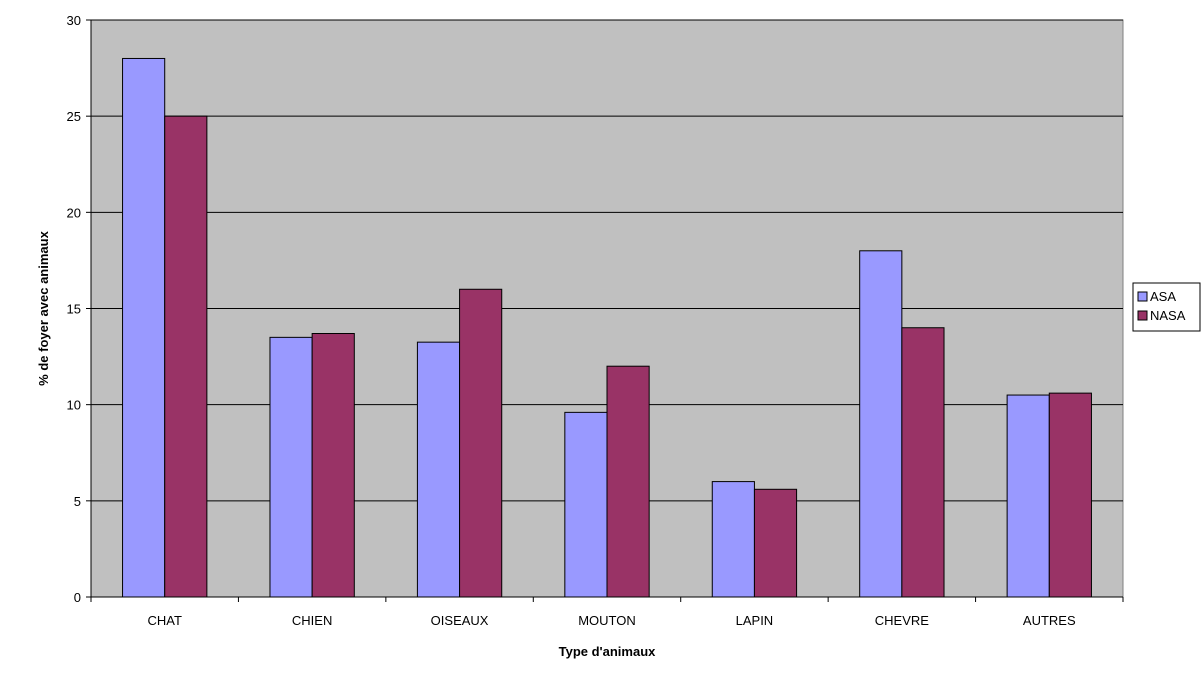 The width and height of the screenshot is (1202, 682). What do you see at coordinates (1168, 315) in the screenshot?
I see `legend-label-nasa: NASA` at bounding box center [1168, 315].